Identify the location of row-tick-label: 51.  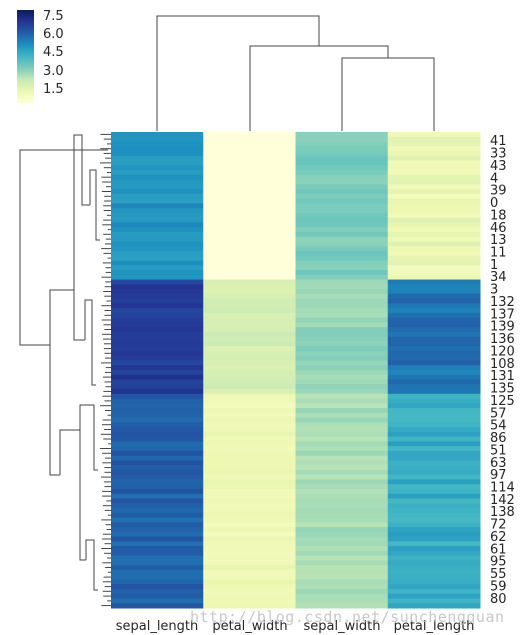
(498, 450).